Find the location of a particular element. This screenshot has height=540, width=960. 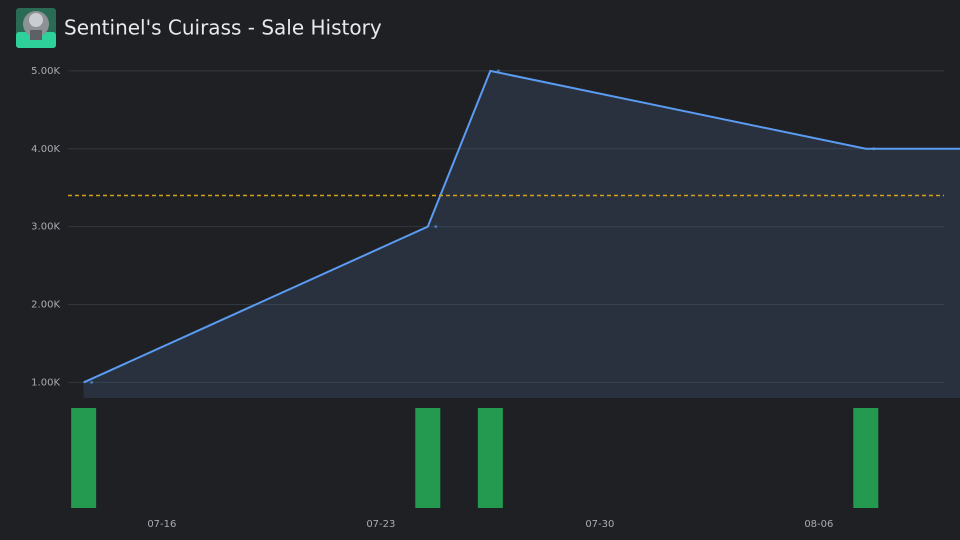

chart-title: Sentinel's Cuirass - Sale History is located at coordinates (223, 28).